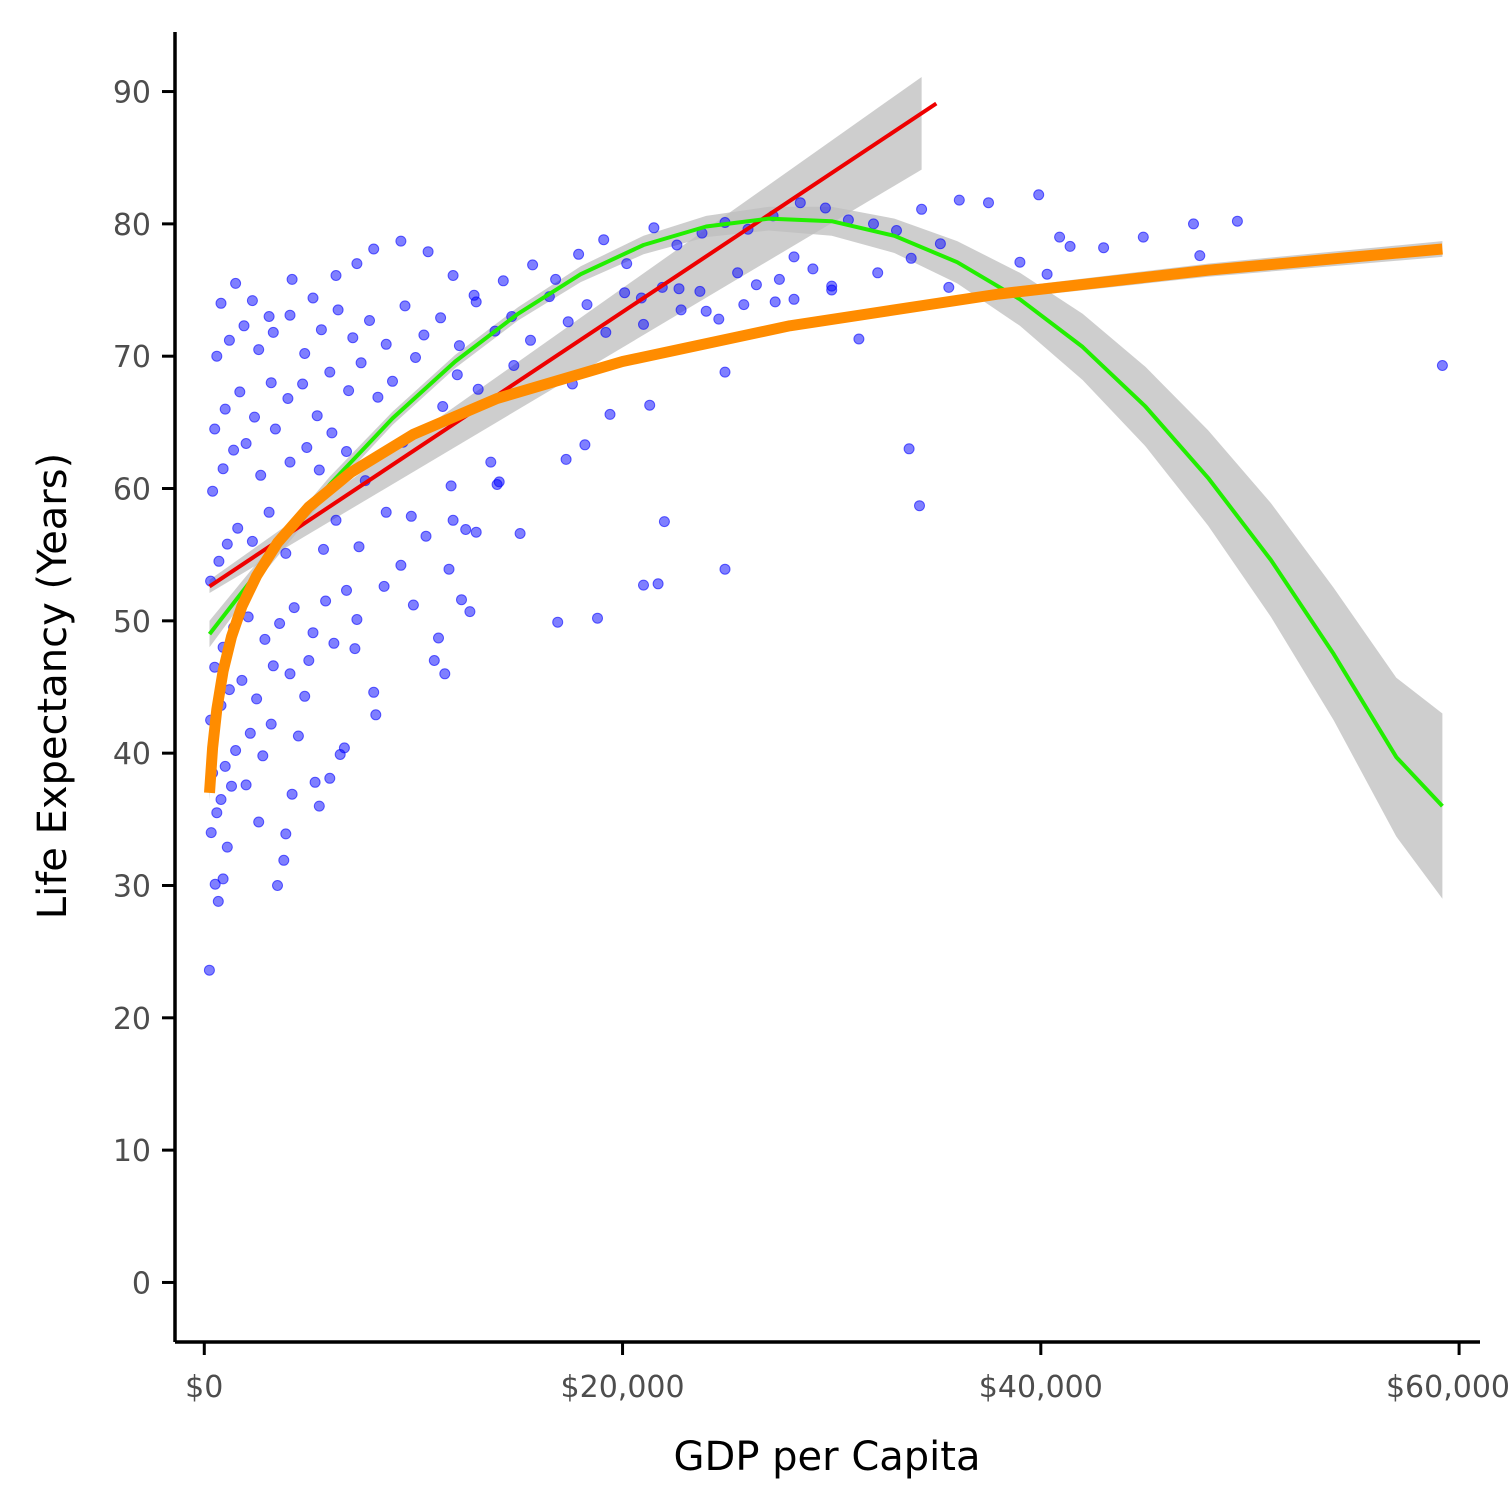 The height and width of the screenshot is (1512, 1512). I want to click on y-tick-label: 0, so click(141, 1283).